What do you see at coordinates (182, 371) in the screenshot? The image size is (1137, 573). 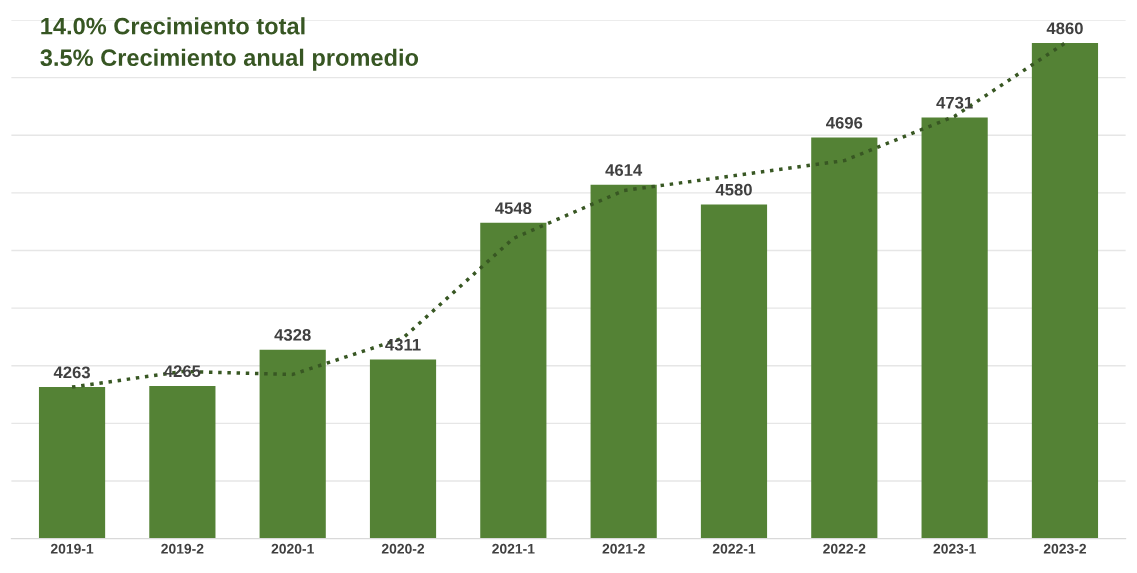 I see `data-label: 4265` at bounding box center [182, 371].